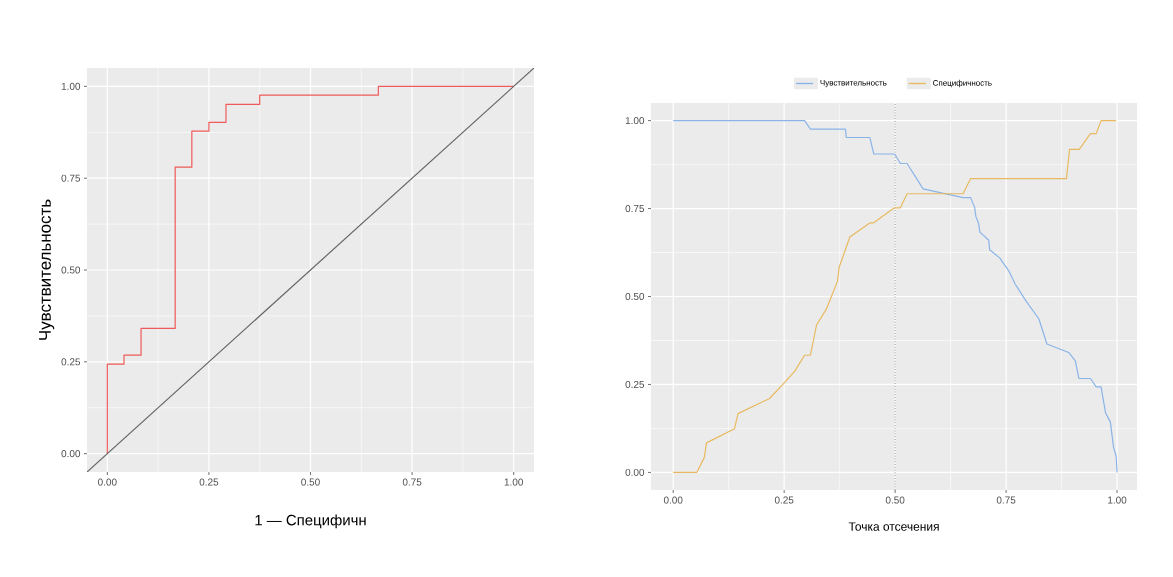  What do you see at coordinates (893, 526) in the screenshot?
I see `x-axis-title: Точка отсечения` at bounding box center [893, 526].